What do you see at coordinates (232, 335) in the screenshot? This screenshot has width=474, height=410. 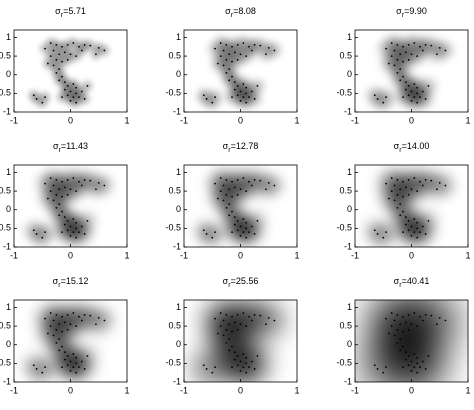 I see `panel: σr=25.56 -1 0 1 -1 -0.5 0 0.5 1` at bounding box center [232, 335].